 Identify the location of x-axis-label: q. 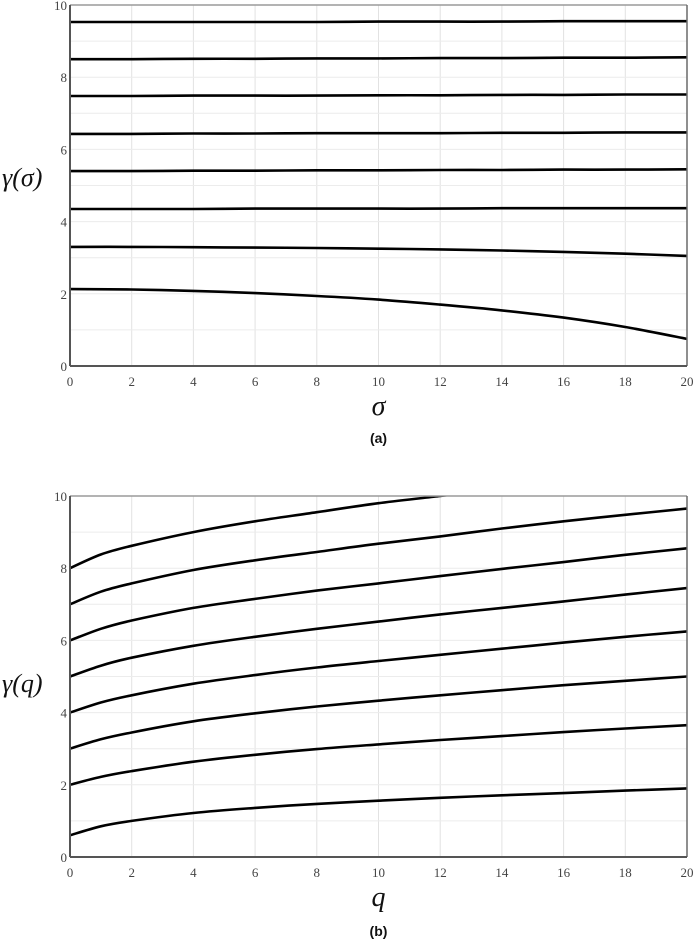
(379, 897).